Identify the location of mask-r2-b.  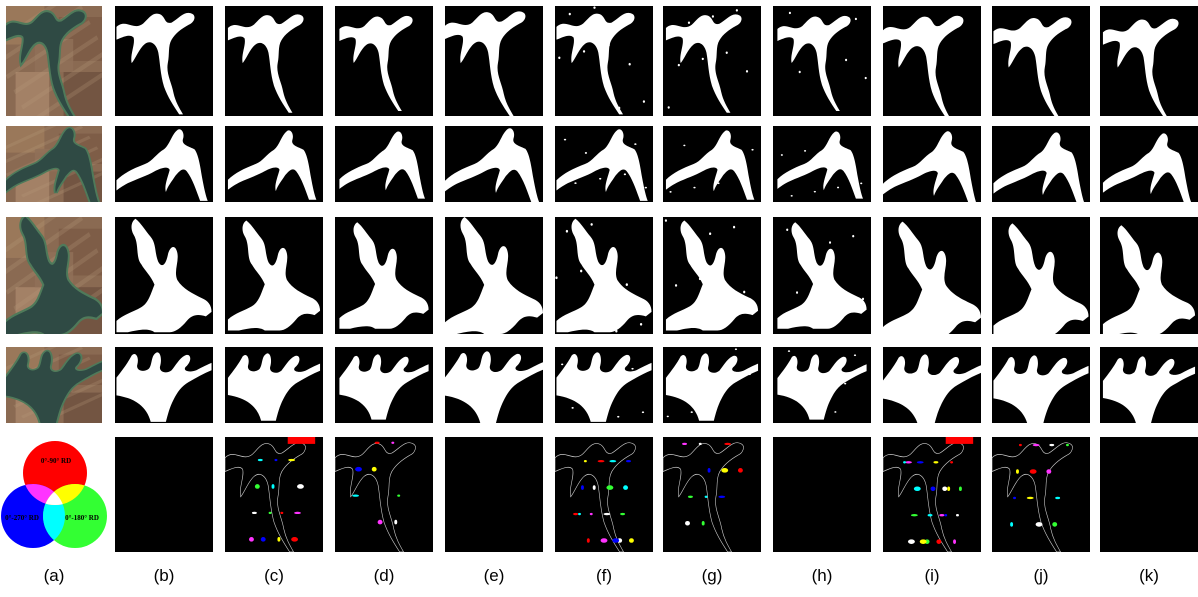
(164, 164).